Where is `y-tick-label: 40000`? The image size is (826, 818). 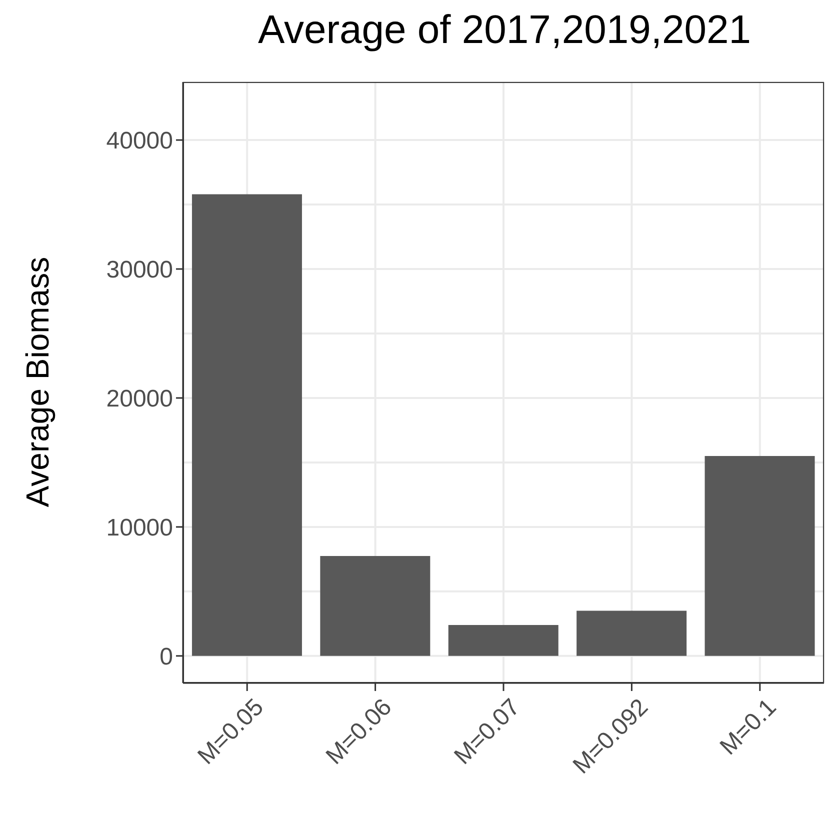
y-tick-label: 40000 is located at coordinates (139, 140).